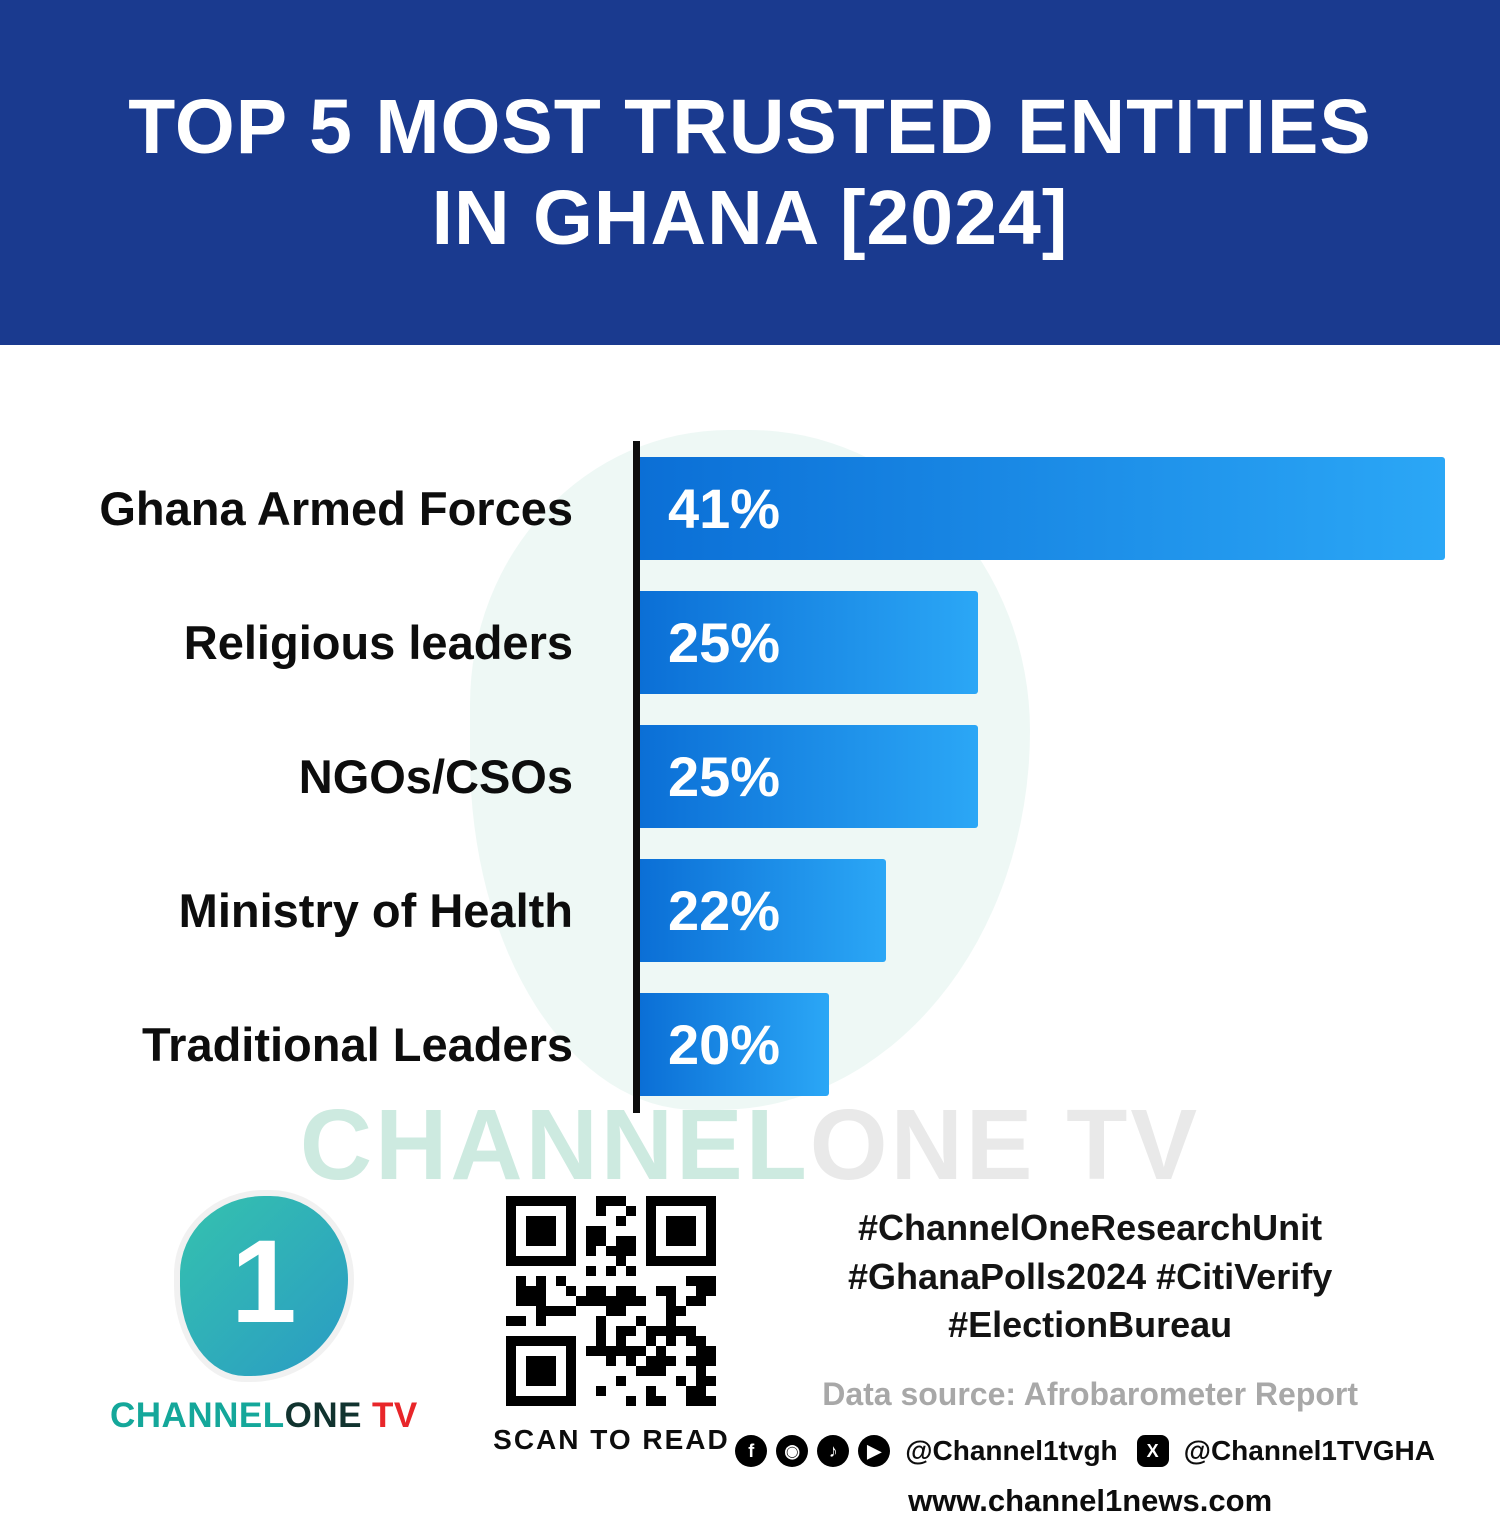  I want to click on channel-one-watermark: CHANNELONE TV, so click(750, 1145).